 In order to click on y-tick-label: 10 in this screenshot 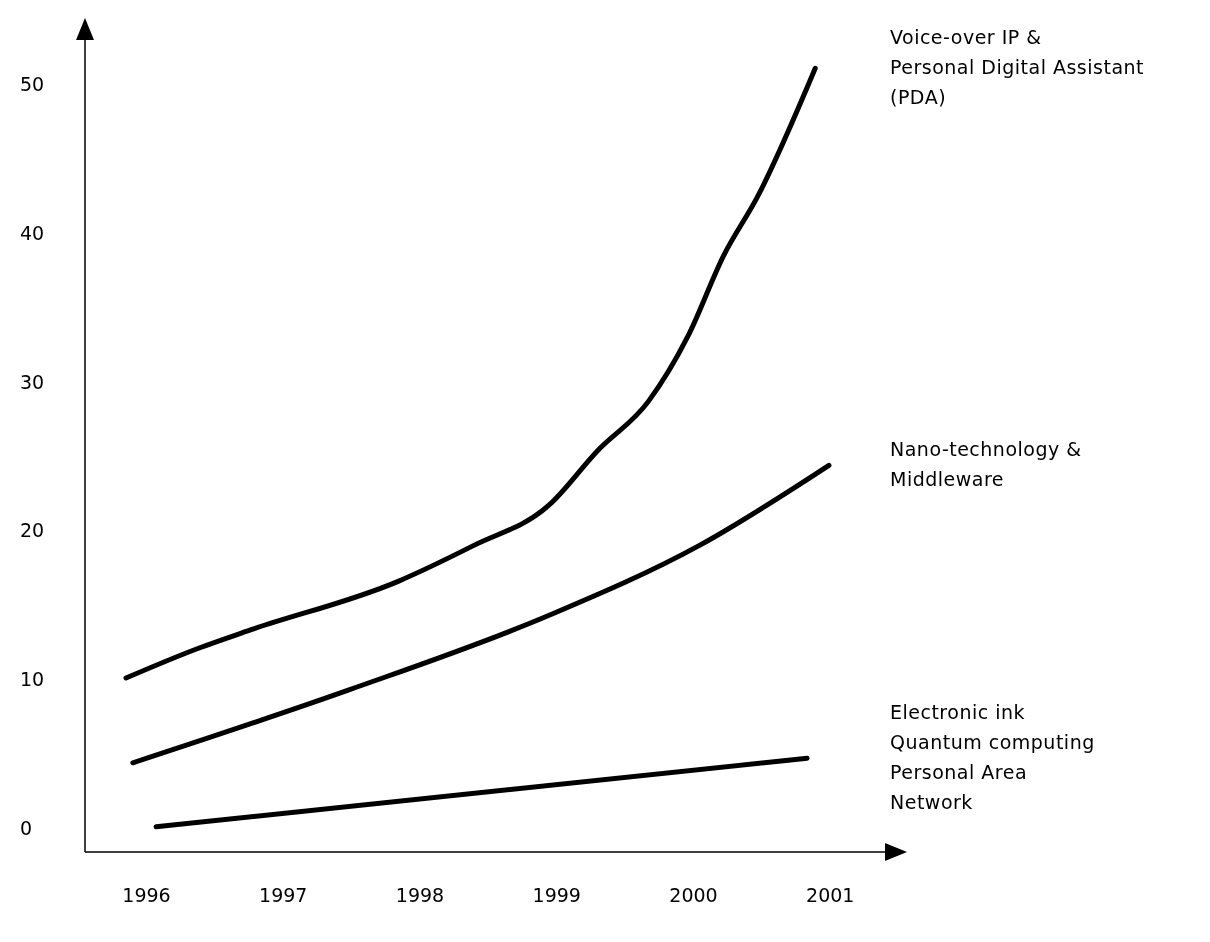, I will do `click(32, 679)`.